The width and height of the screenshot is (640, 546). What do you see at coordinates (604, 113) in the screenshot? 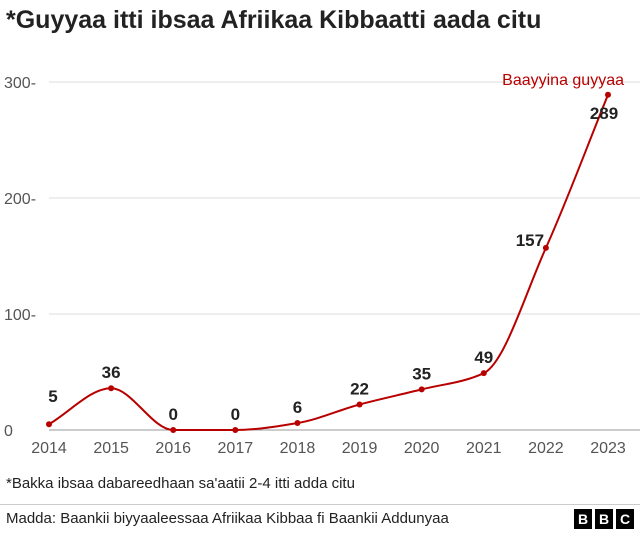
I see `data-label: 289` at bounding box center [604, 113].